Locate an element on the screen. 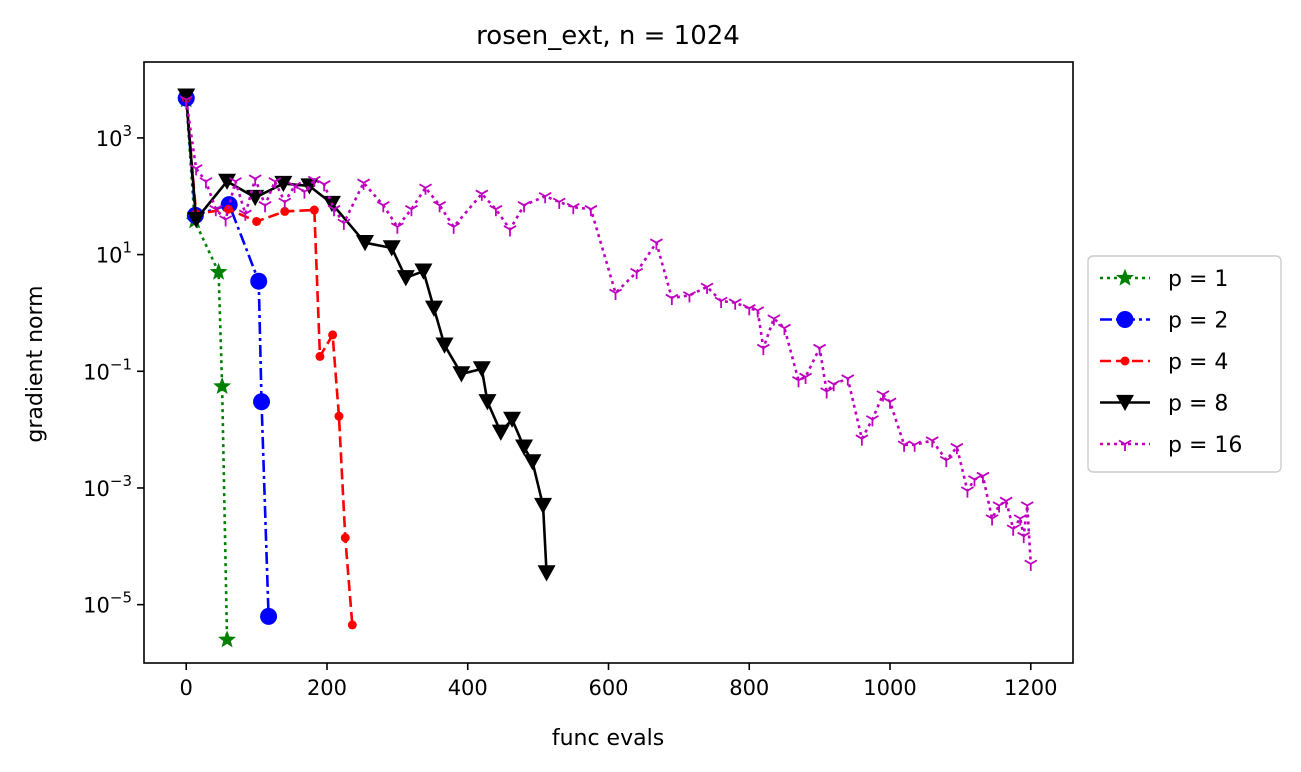  legend-item: p = 2 is located at coordinates (1164, 321).